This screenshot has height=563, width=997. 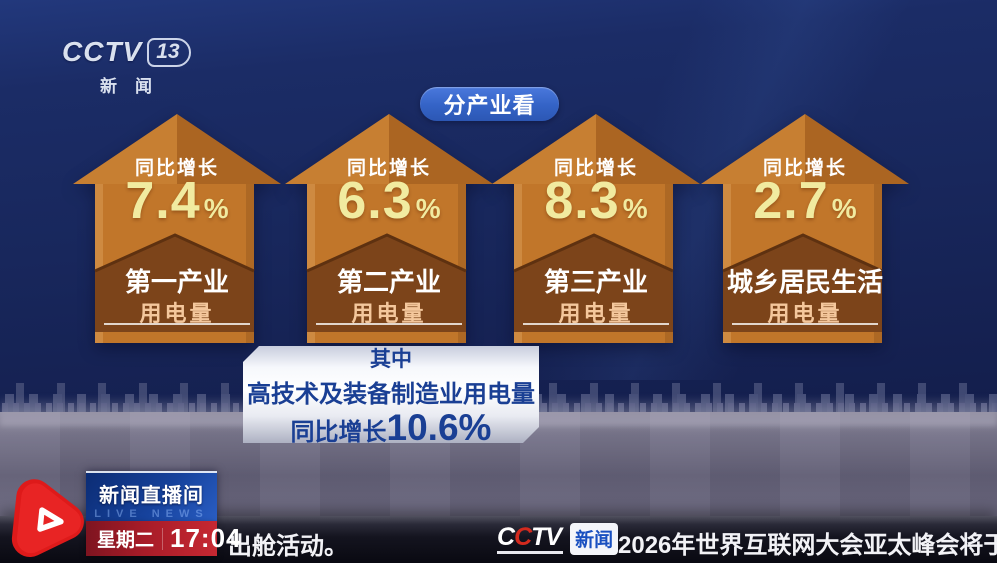 What do you see at coordinates (807, 545) in the screenshot?
I see `ticker-headline: 2026年世界互联网大会亚太峰会将于4月` at bounding box center [807, 545].